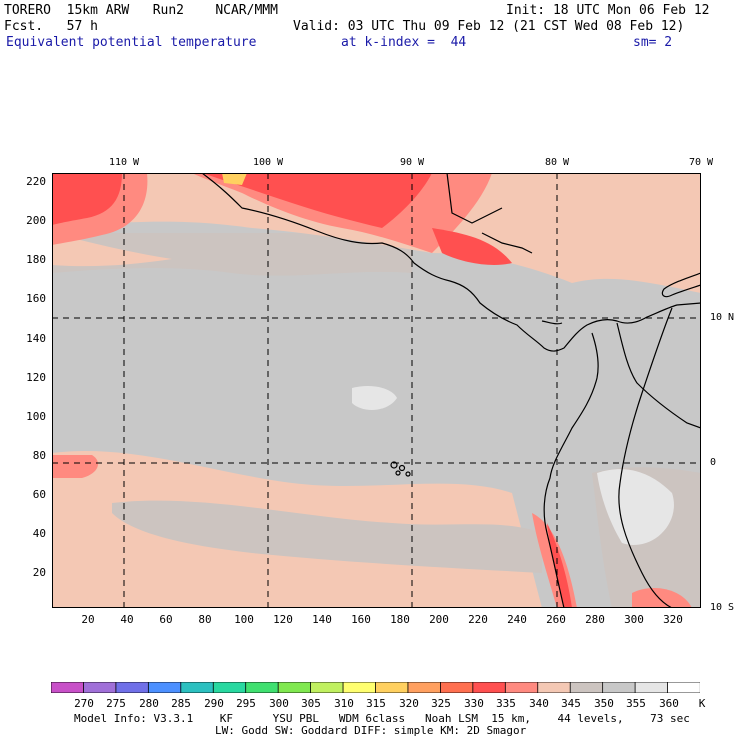 This screenshot has width=740, height=740. What do you see at coordinates (713, 462) in the screenshot?
I see `lat-label-equator: 0` at bounding box center [713, 462].